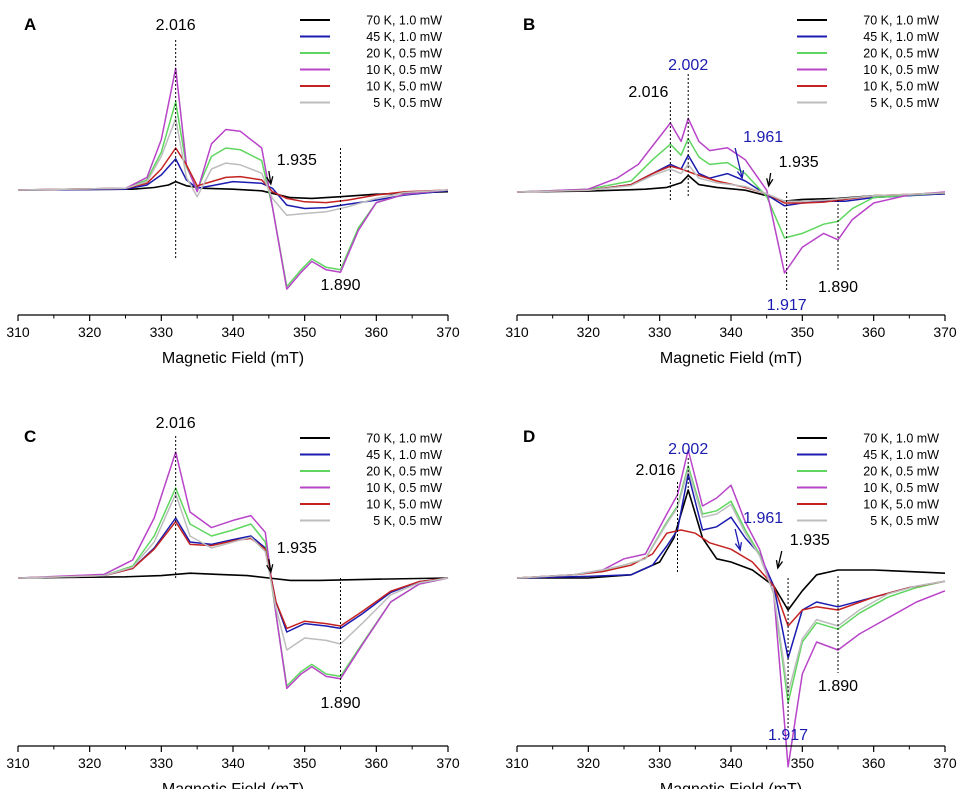  Describe the element at coordinates (30, 24) in the screenshot. I see `panel-letter: A` at that location.